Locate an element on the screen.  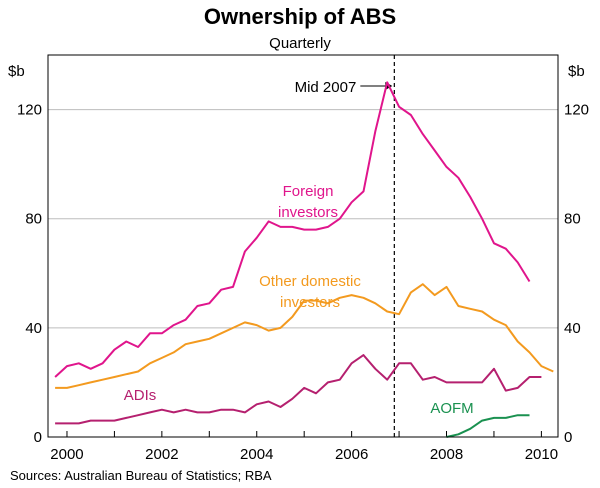
series-label-foreign-investors: Foreign investors is located at coordinates (308, 202).